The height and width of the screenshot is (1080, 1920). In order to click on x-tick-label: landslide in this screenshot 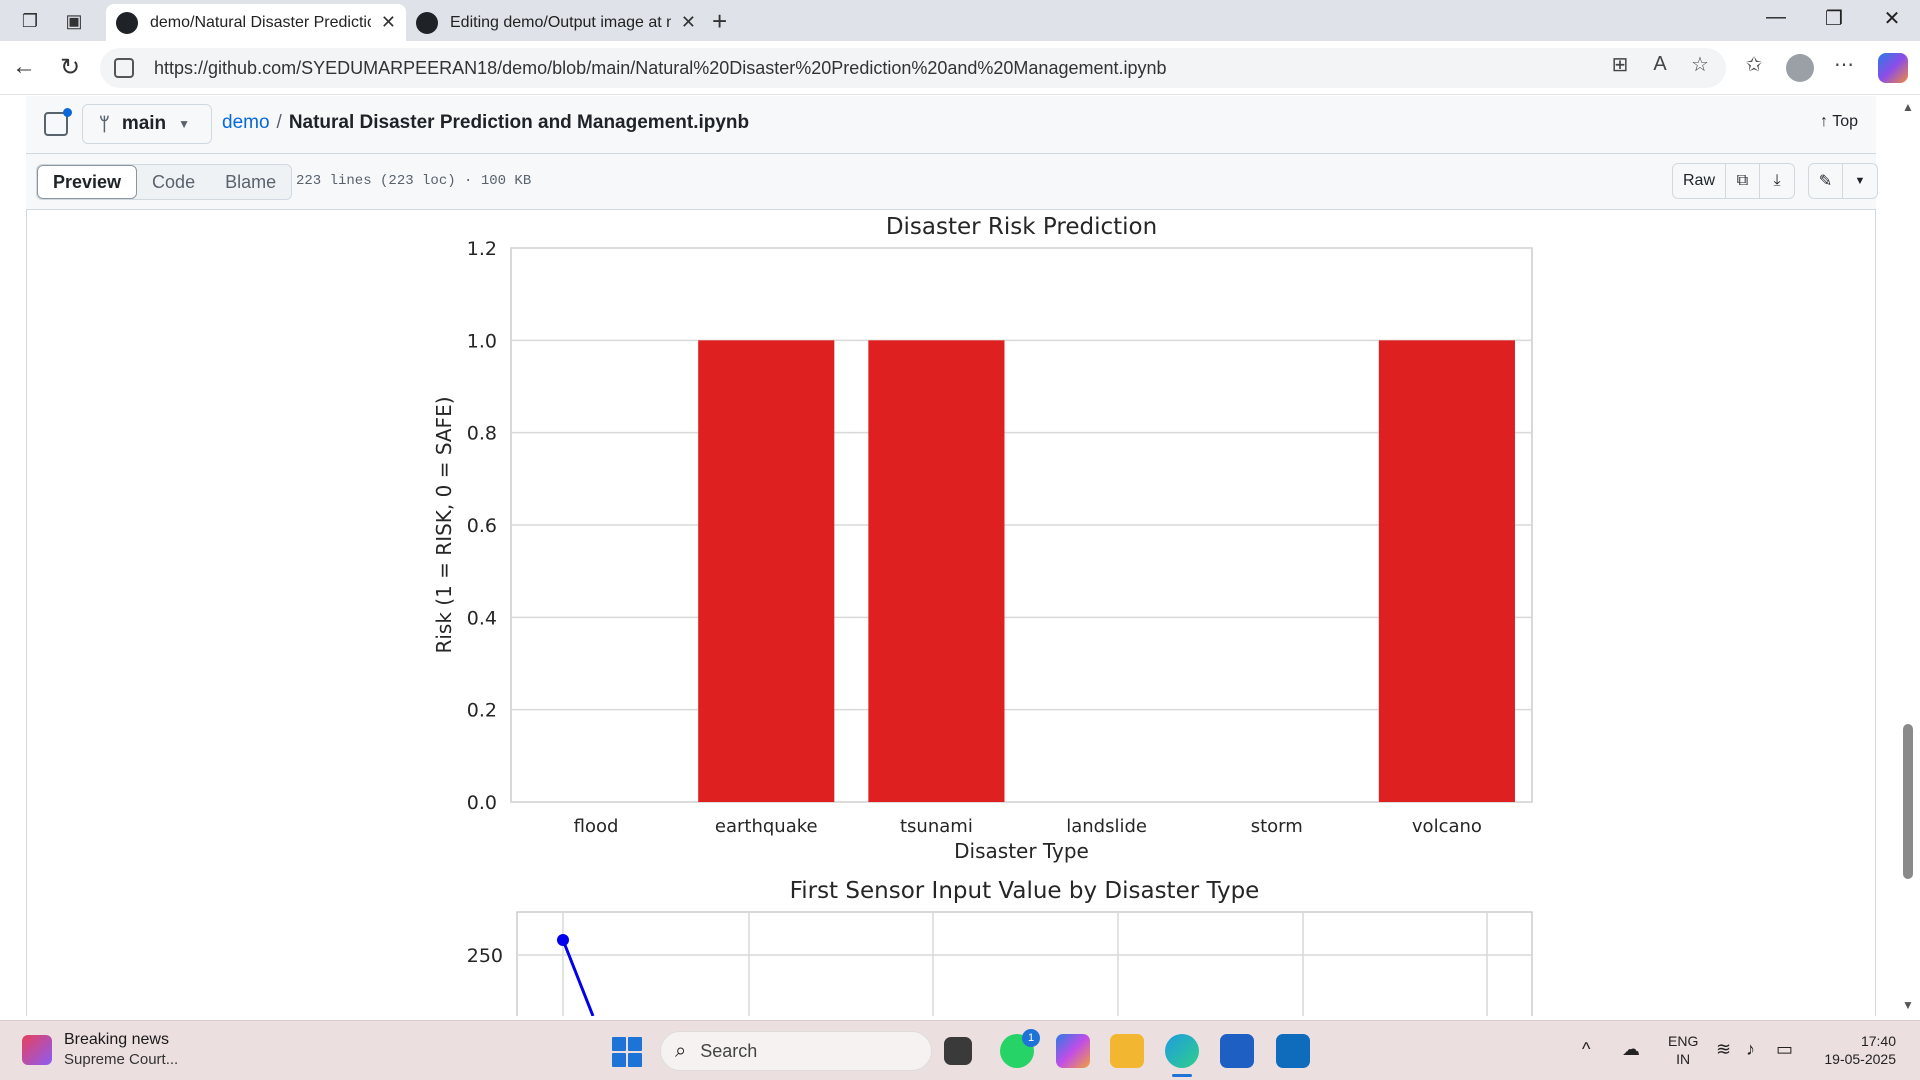, I will do `click(1106, 826)`.